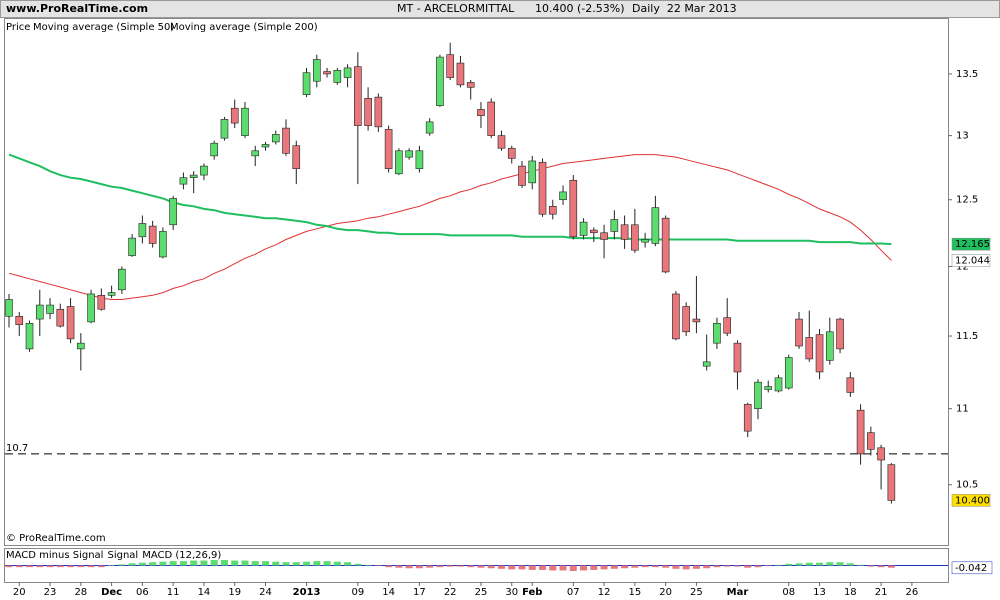  I want to click on macd-legend: Signal, so click(122, 555).